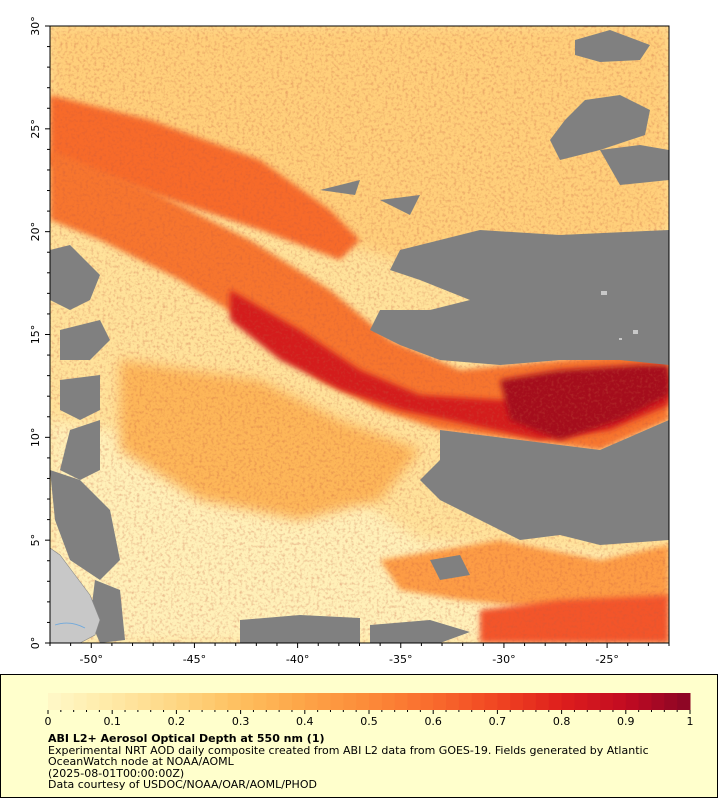 The image size is (720, 800). I want to click on colorbar-ticks: 0 0.1 0.2 0.3 0.4 0.5 0.6 0.7 0.8 0.9 1, so click(369, 719).